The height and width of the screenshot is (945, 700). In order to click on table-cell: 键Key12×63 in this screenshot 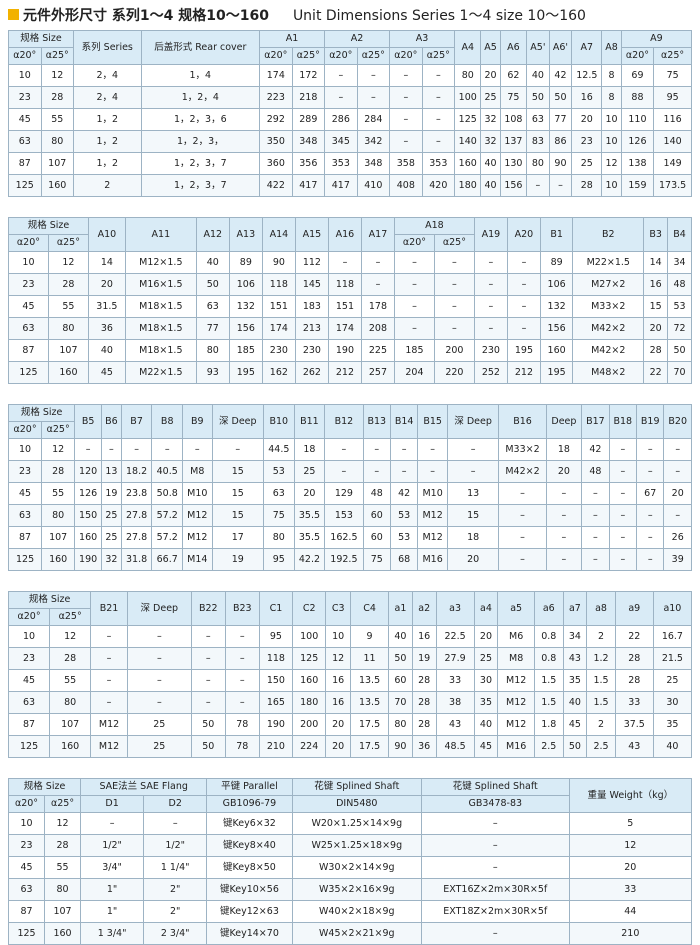, I will do `click(249, 911)`.